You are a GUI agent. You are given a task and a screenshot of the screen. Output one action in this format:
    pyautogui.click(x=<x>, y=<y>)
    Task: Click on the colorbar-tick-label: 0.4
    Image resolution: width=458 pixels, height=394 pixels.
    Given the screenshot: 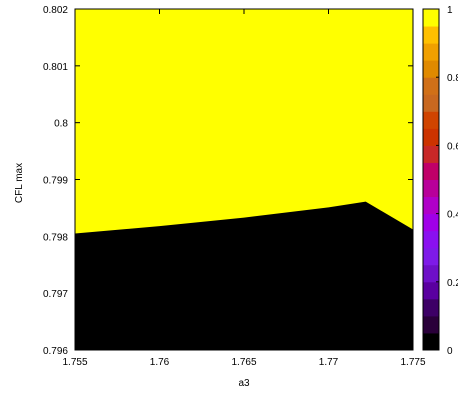 What is the action you would take?
    pyautogui.click(x=452, y=215)
    